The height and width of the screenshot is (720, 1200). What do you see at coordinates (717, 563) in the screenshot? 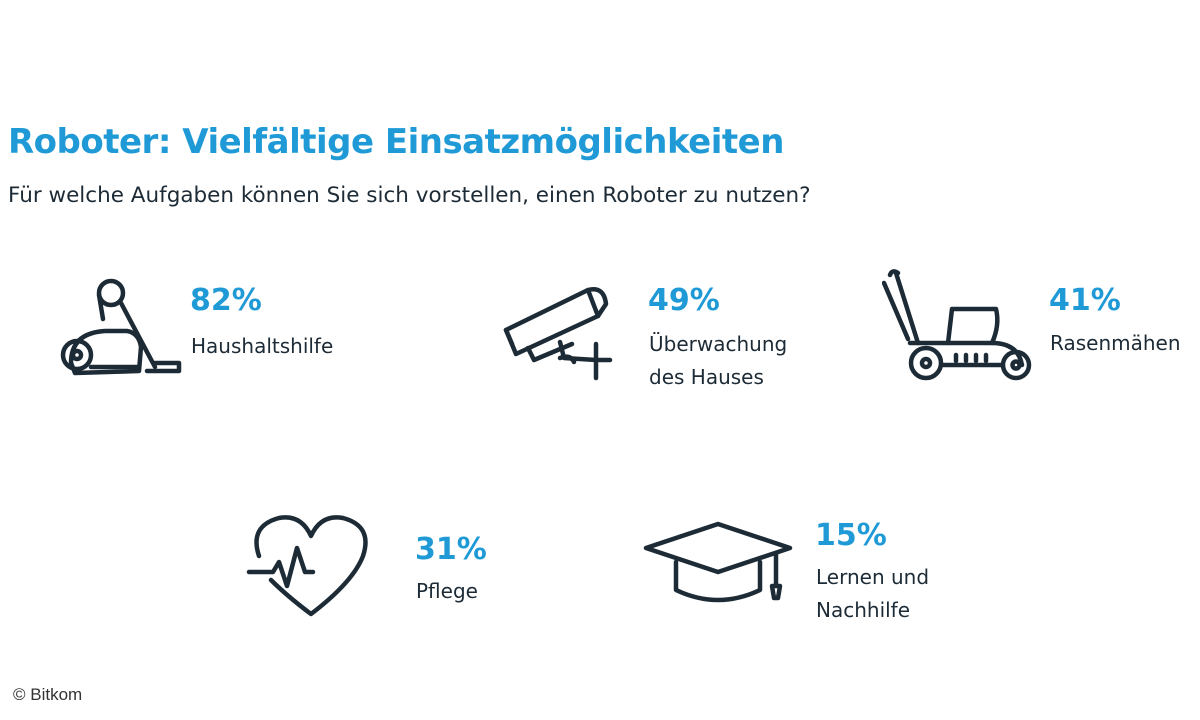
I see `graduation-cap-icon` at bounding box center [717, 563].